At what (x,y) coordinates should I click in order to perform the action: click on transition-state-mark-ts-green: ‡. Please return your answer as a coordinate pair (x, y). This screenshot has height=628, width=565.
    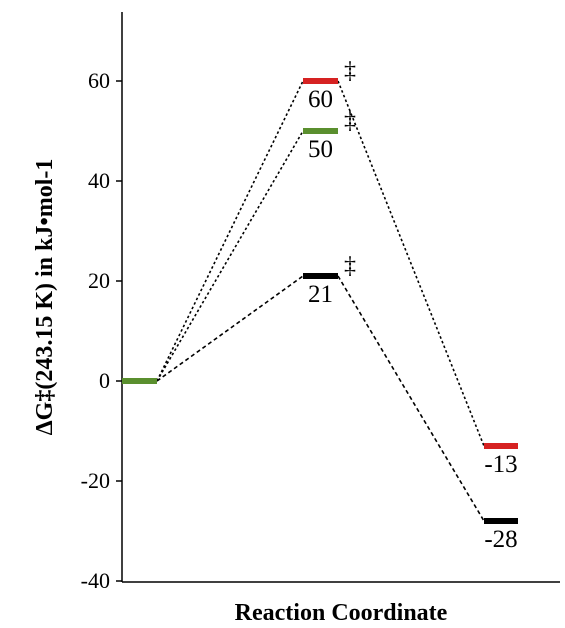
    Looking at the image, I should click on (350, 121).